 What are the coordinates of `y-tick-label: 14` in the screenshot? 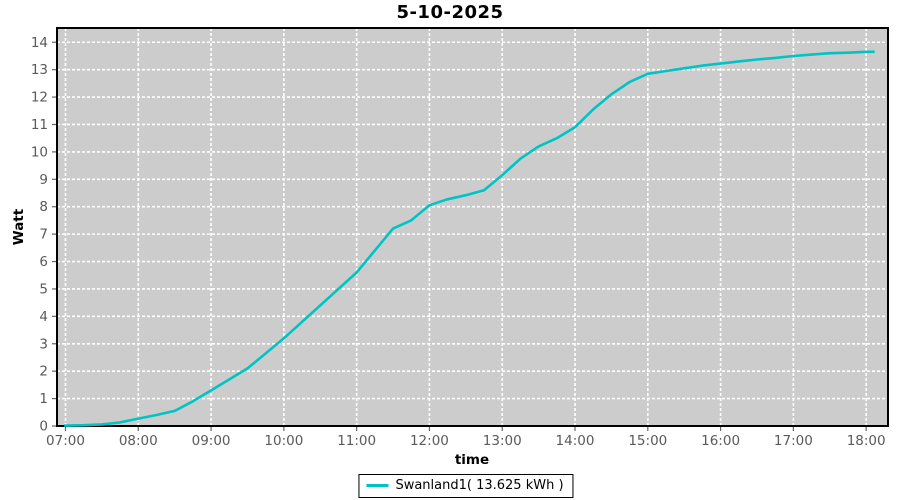 It's located at (39, 43).